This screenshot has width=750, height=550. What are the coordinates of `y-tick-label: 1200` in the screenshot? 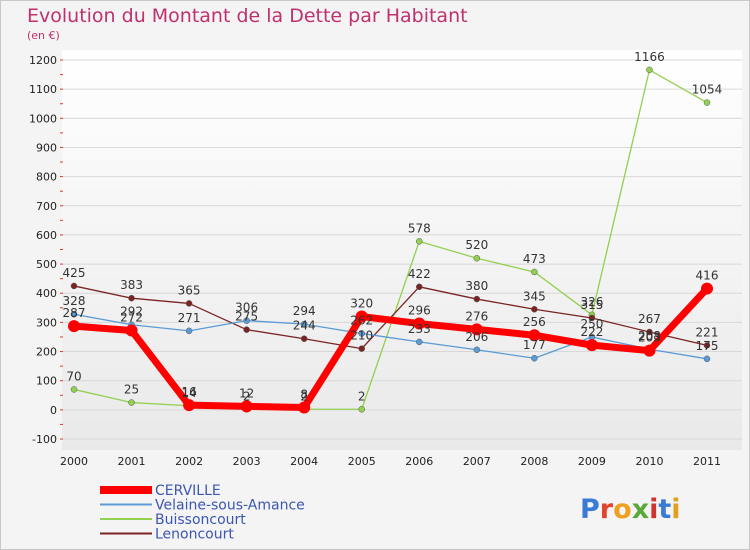 It's located at (43, 60).